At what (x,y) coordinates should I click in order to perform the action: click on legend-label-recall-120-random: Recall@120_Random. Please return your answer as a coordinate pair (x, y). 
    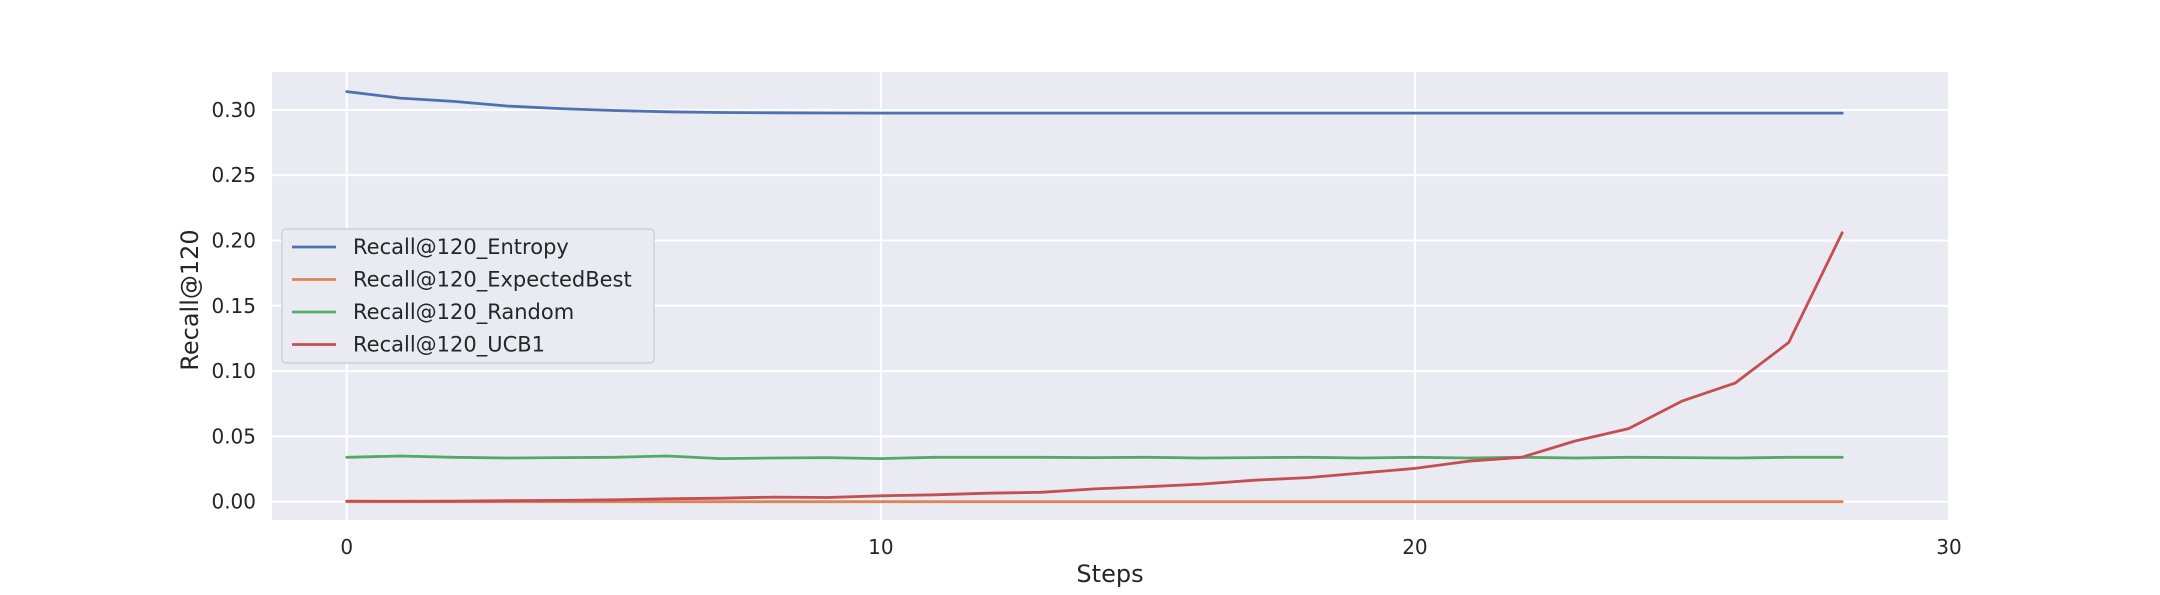
    Looking at the image, I should click on (463, 312).